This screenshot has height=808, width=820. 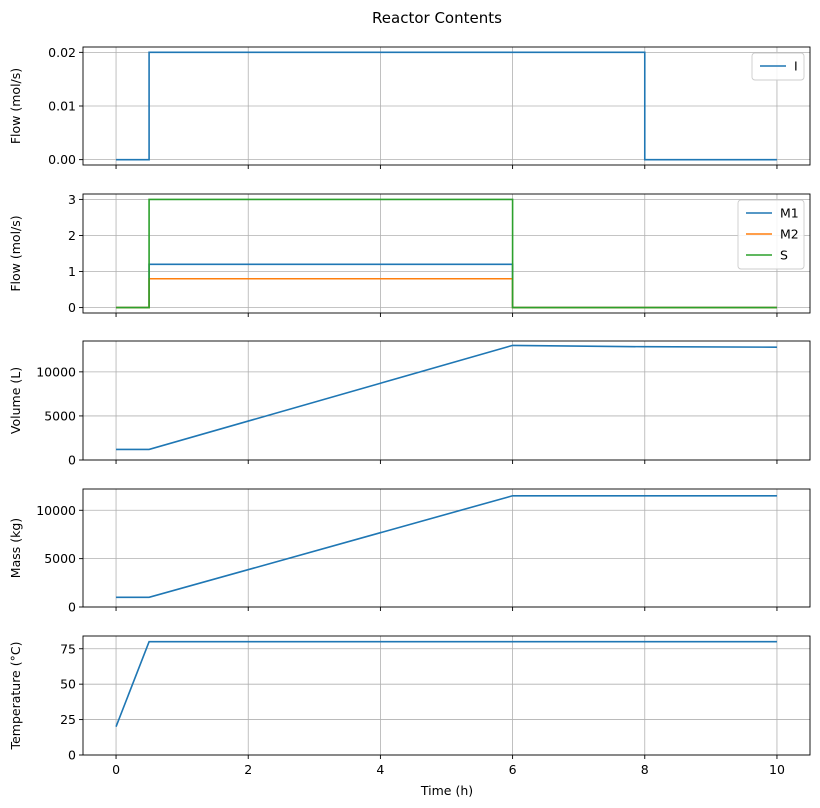 I want to click on legend: M1 M2 S, so click(x=771, y=234).